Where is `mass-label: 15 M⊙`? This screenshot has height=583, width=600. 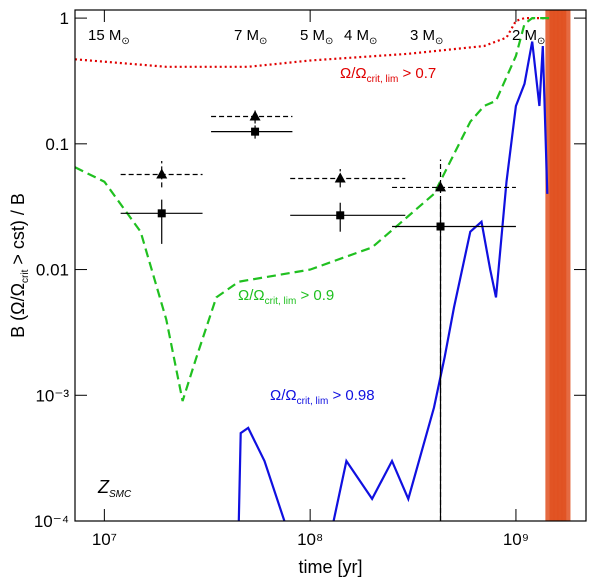 mass-label: 15 M⊙ is located at coordinates (109, 37).